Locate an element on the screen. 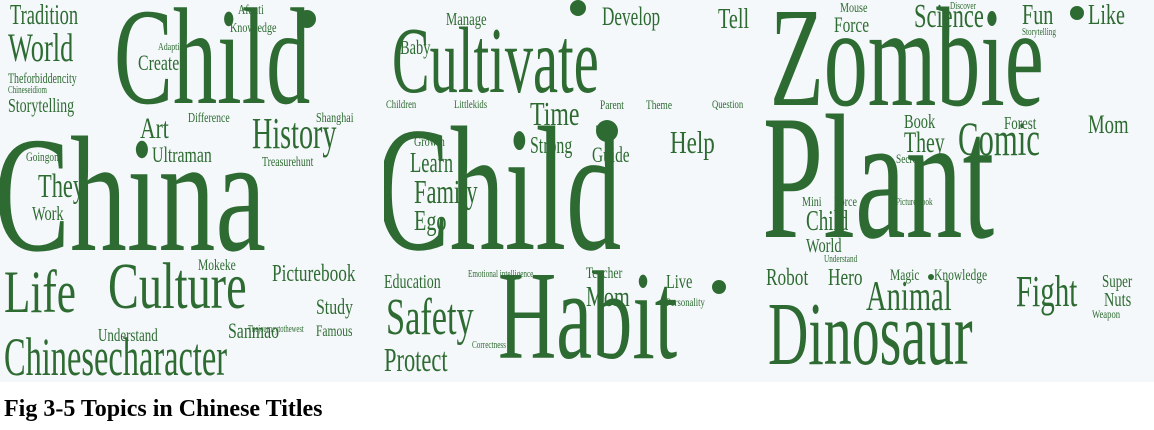  word-personality: Personality is located at coordinates (685, 302).